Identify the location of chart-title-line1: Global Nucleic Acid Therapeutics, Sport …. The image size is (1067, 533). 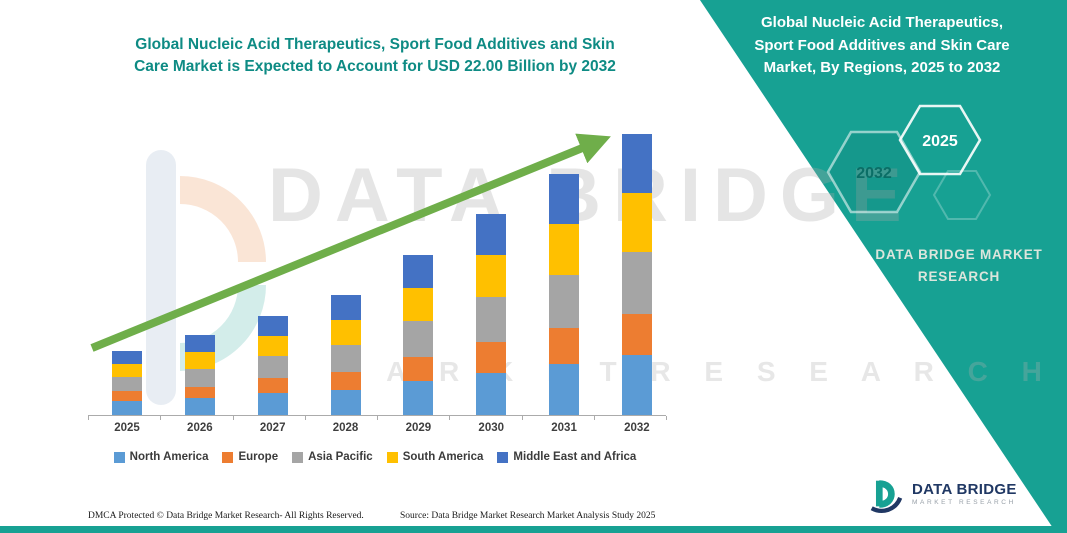
(375, 44).